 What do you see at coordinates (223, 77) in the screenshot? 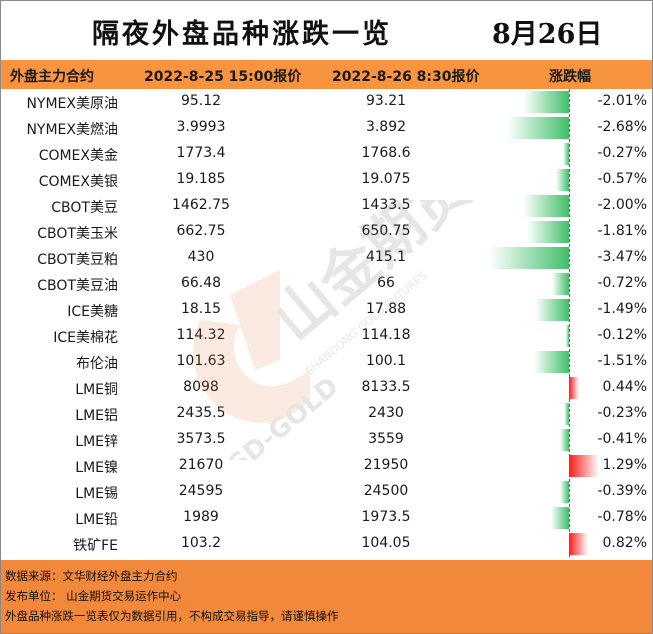
I see `header-prev-price: 2022-8-25 15:00报价` at bounding box center [223, 77].